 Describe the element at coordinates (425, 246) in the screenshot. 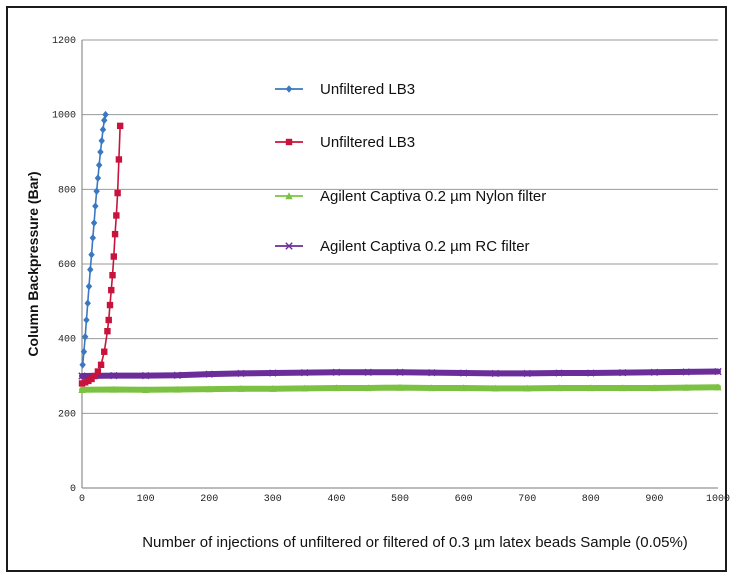

I see `legend-label: Agilent Captiva 0.2 µm RC filter` at that location.